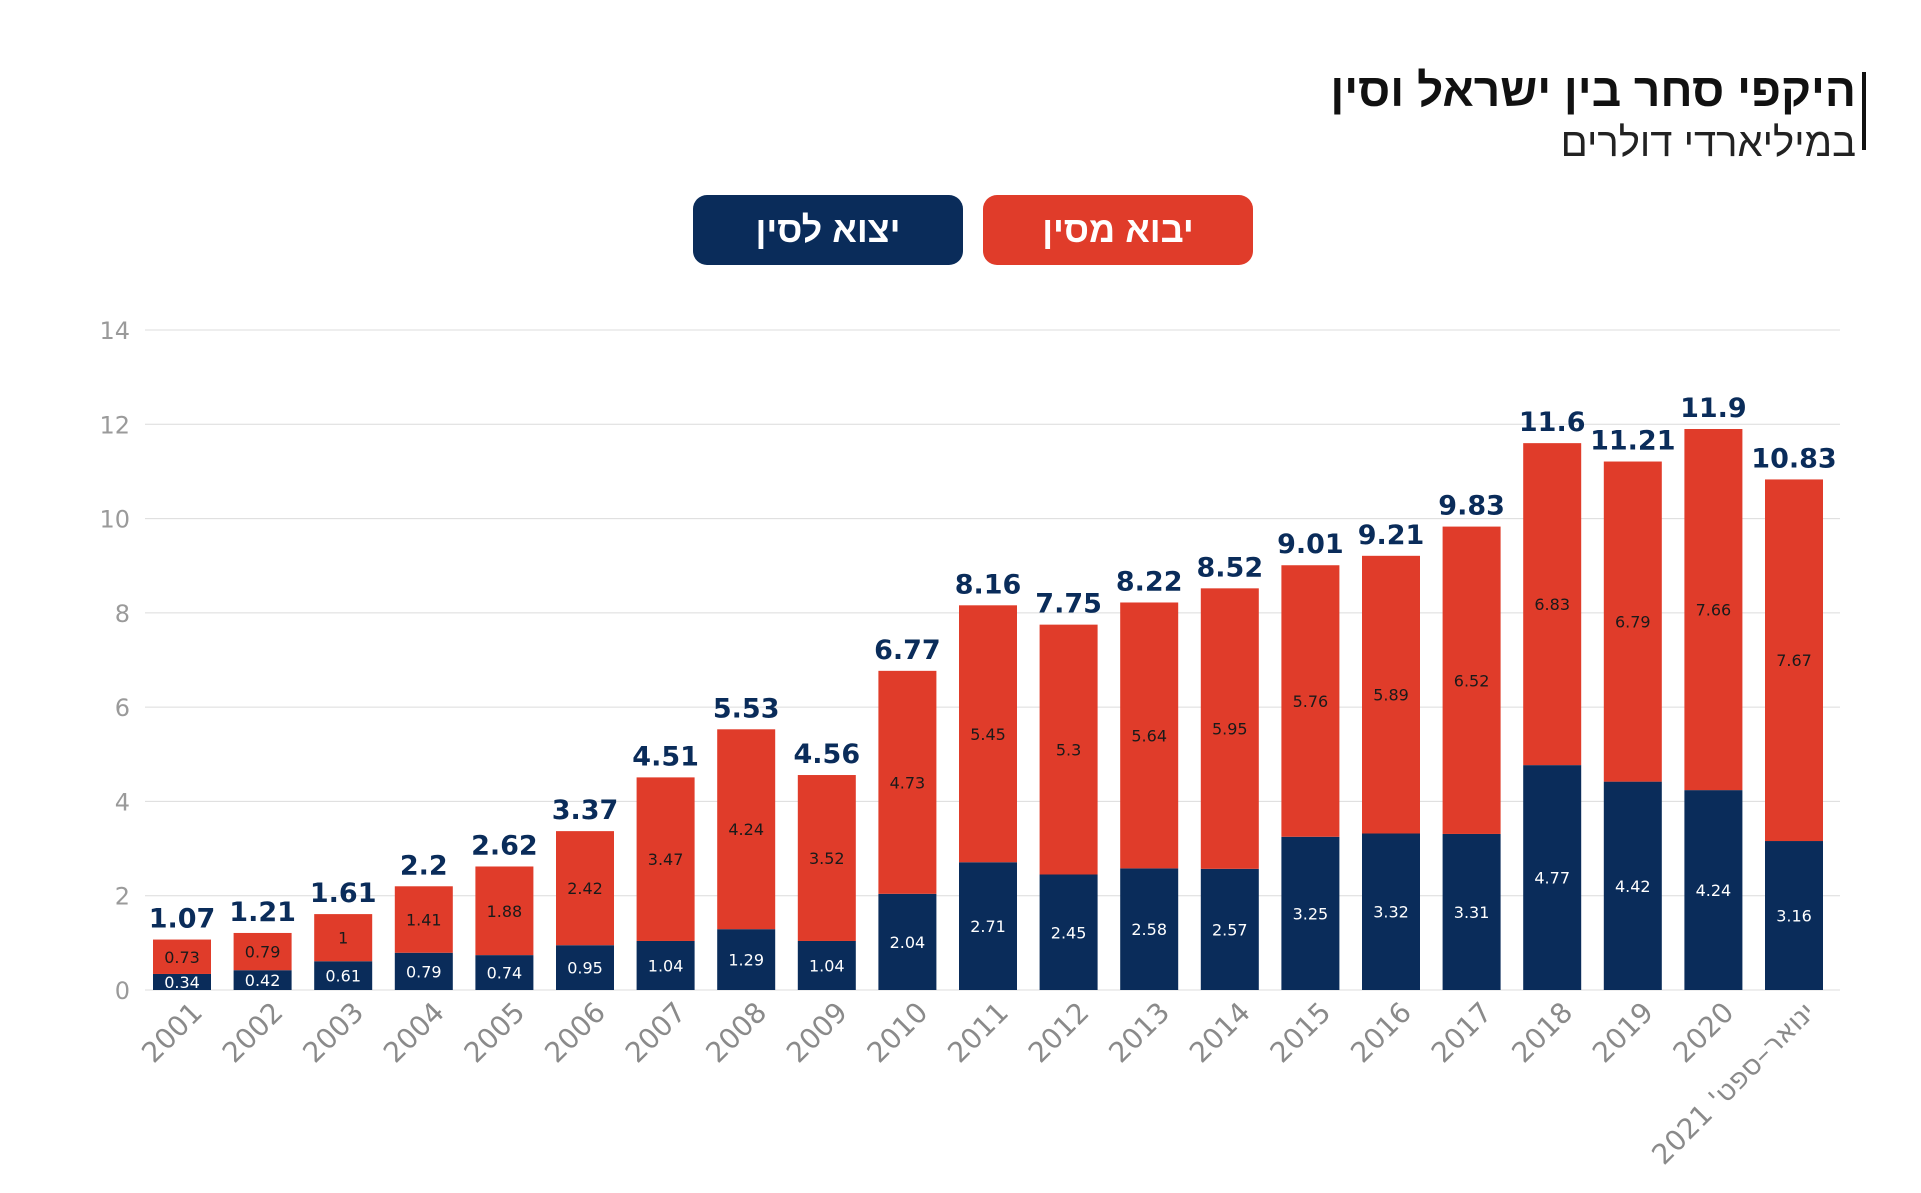  I want to click on imports-value-label: 5.76, so click(1311, 701).